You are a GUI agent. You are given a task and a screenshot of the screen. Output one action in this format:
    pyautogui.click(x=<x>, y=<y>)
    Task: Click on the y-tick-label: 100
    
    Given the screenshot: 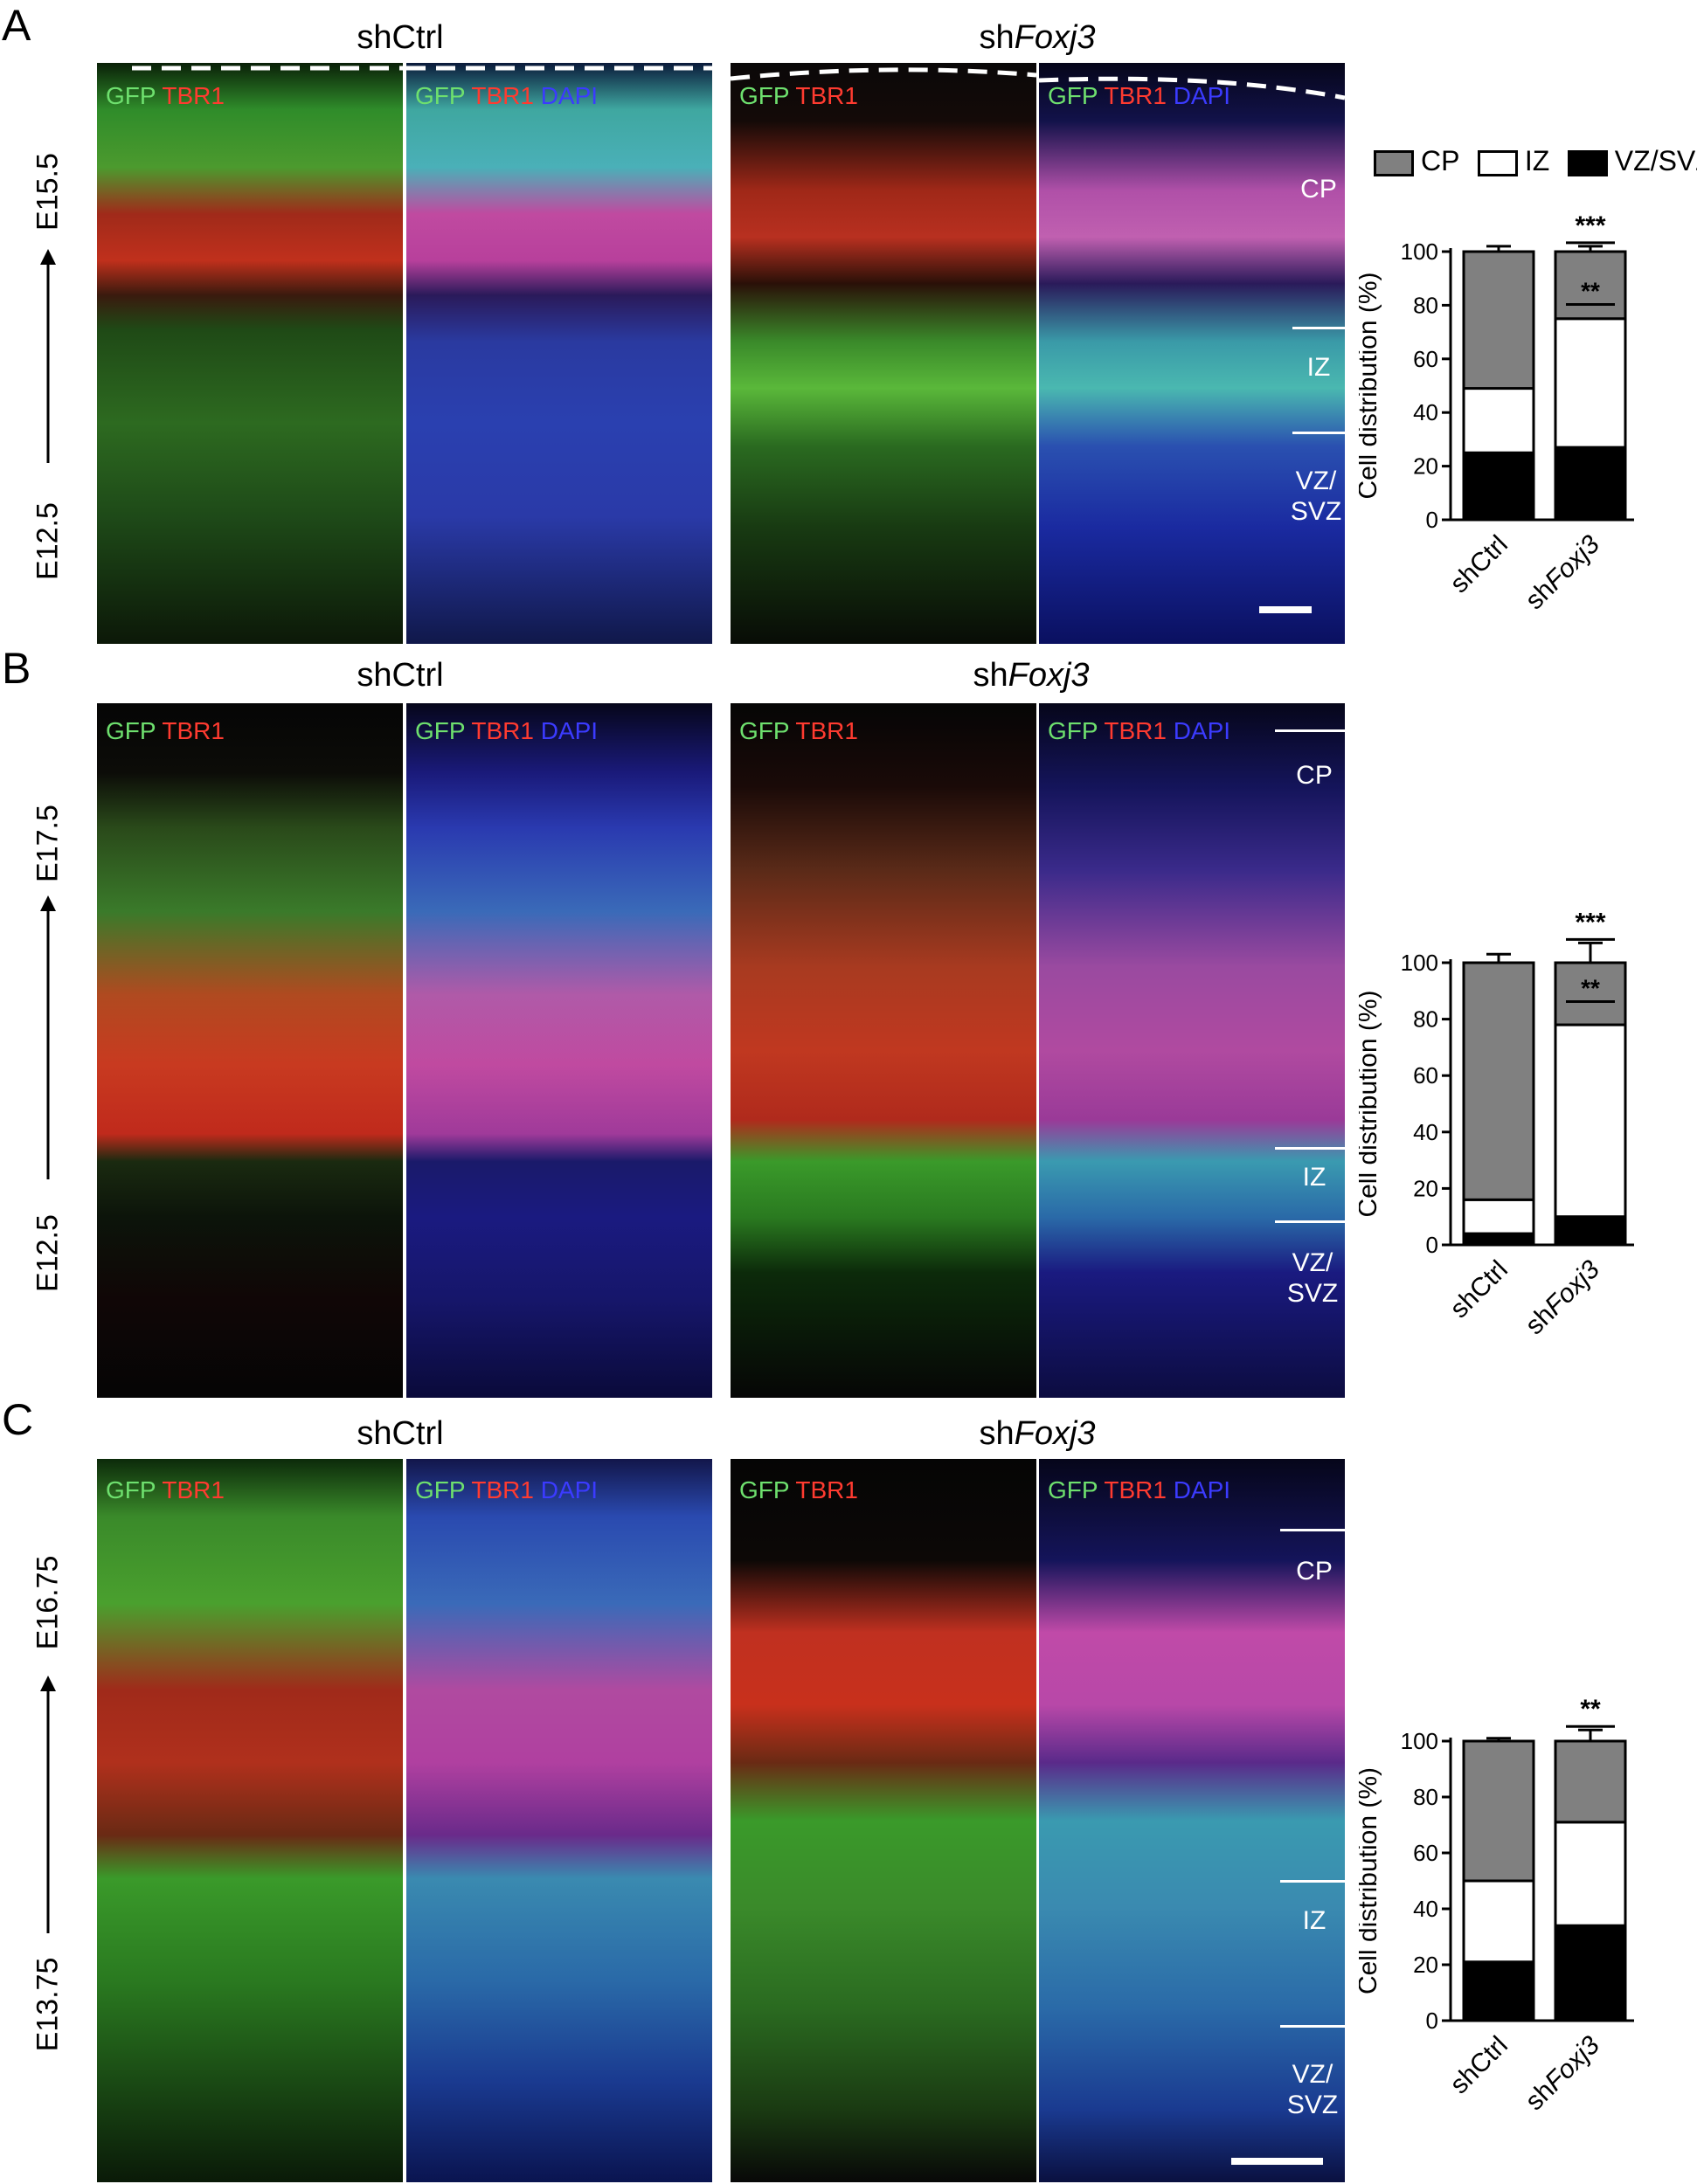 What is the action you would take?
    pyautogui.click(x=1419, y=251)
    